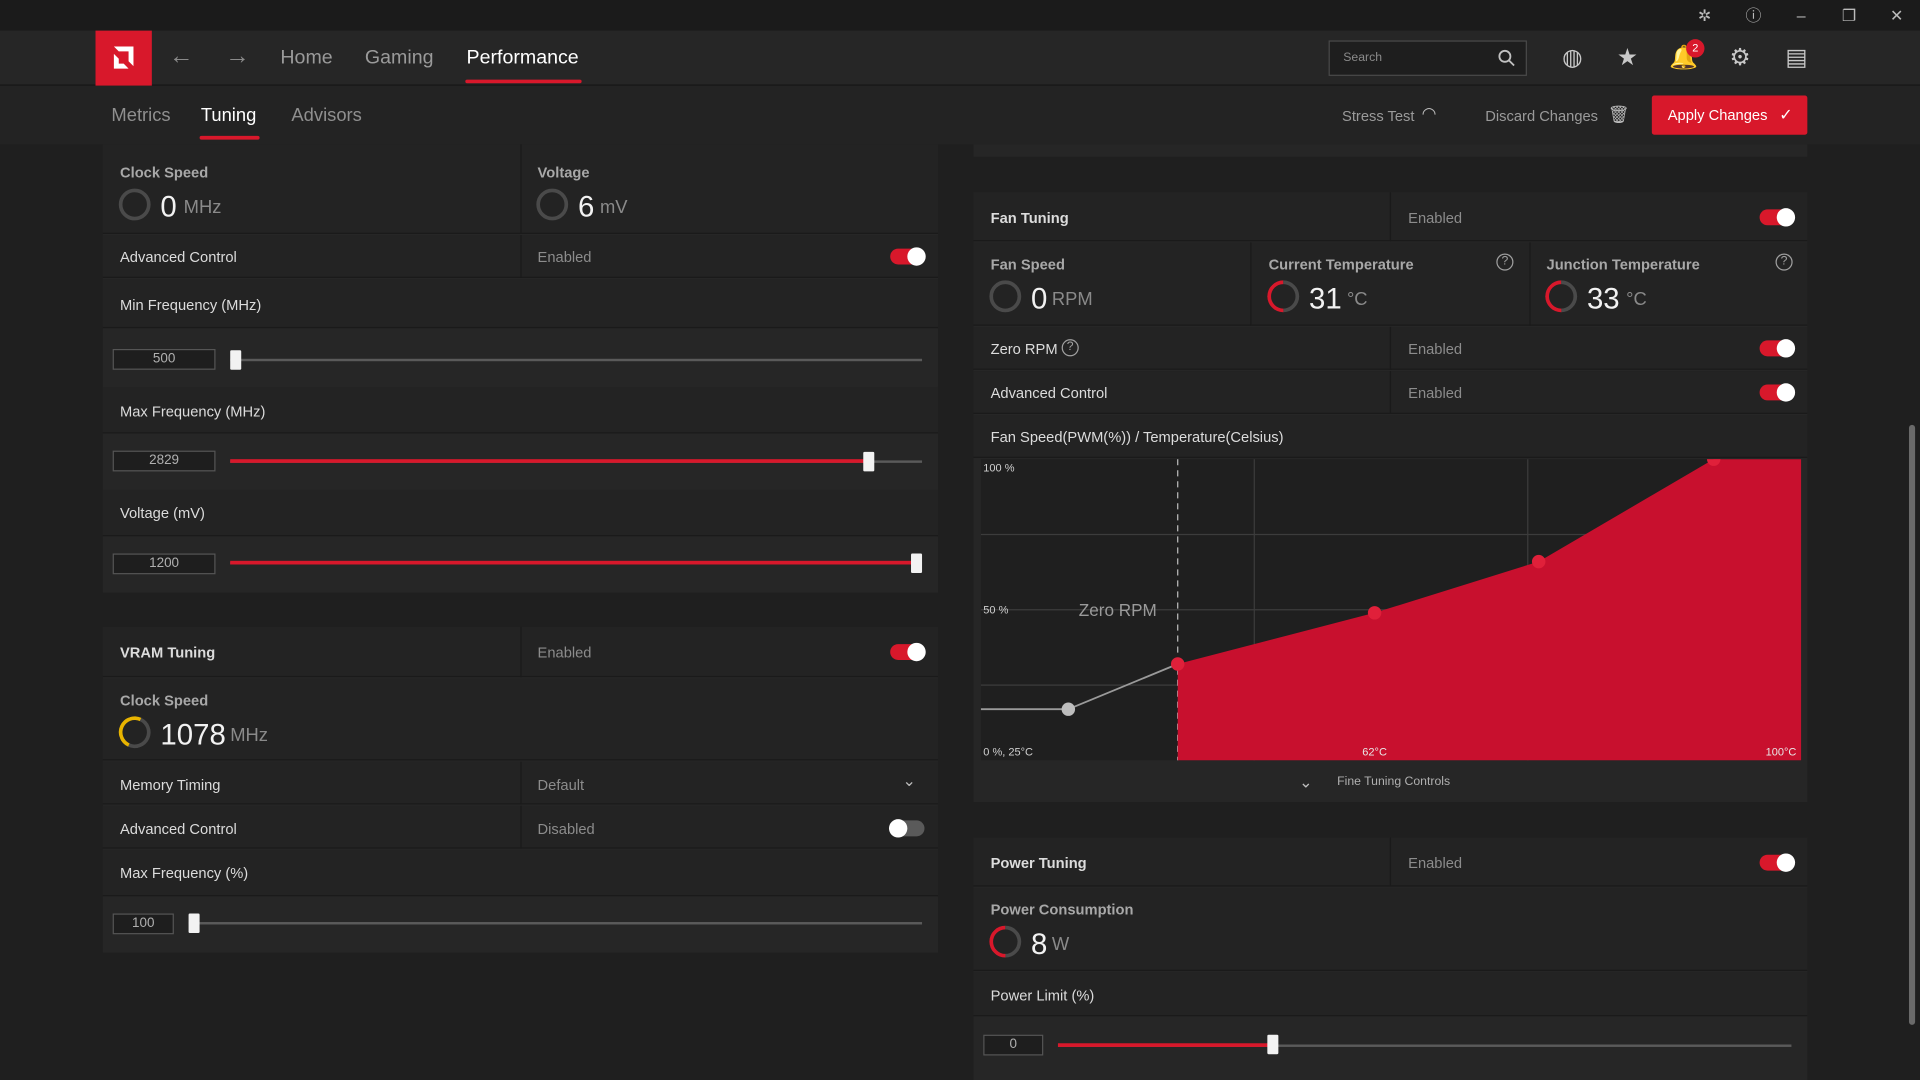 The height and width of the screenshot is (1080, 1920). What do you see at coordinates (1435, 349) in the screenshot?
I see `zero-rpm-status: Enabled` at bounding box center [1435, 349].